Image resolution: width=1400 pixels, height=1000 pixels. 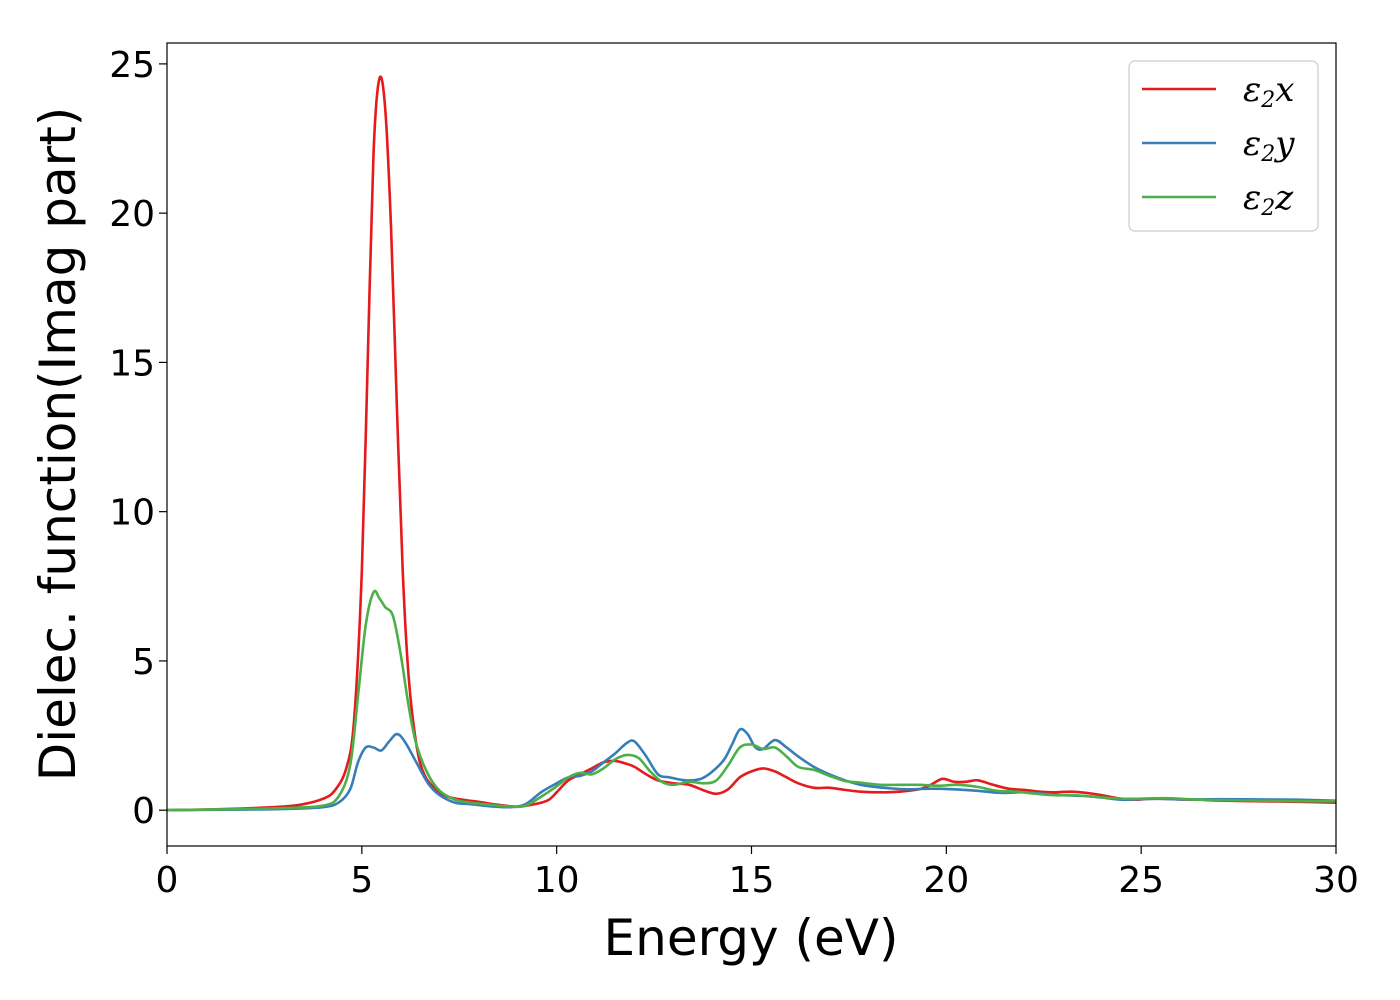 What do you see at coordinates (361, 880) in the screenshot?
I see `x-tick-label: 5` at bounding box center [361, 880].